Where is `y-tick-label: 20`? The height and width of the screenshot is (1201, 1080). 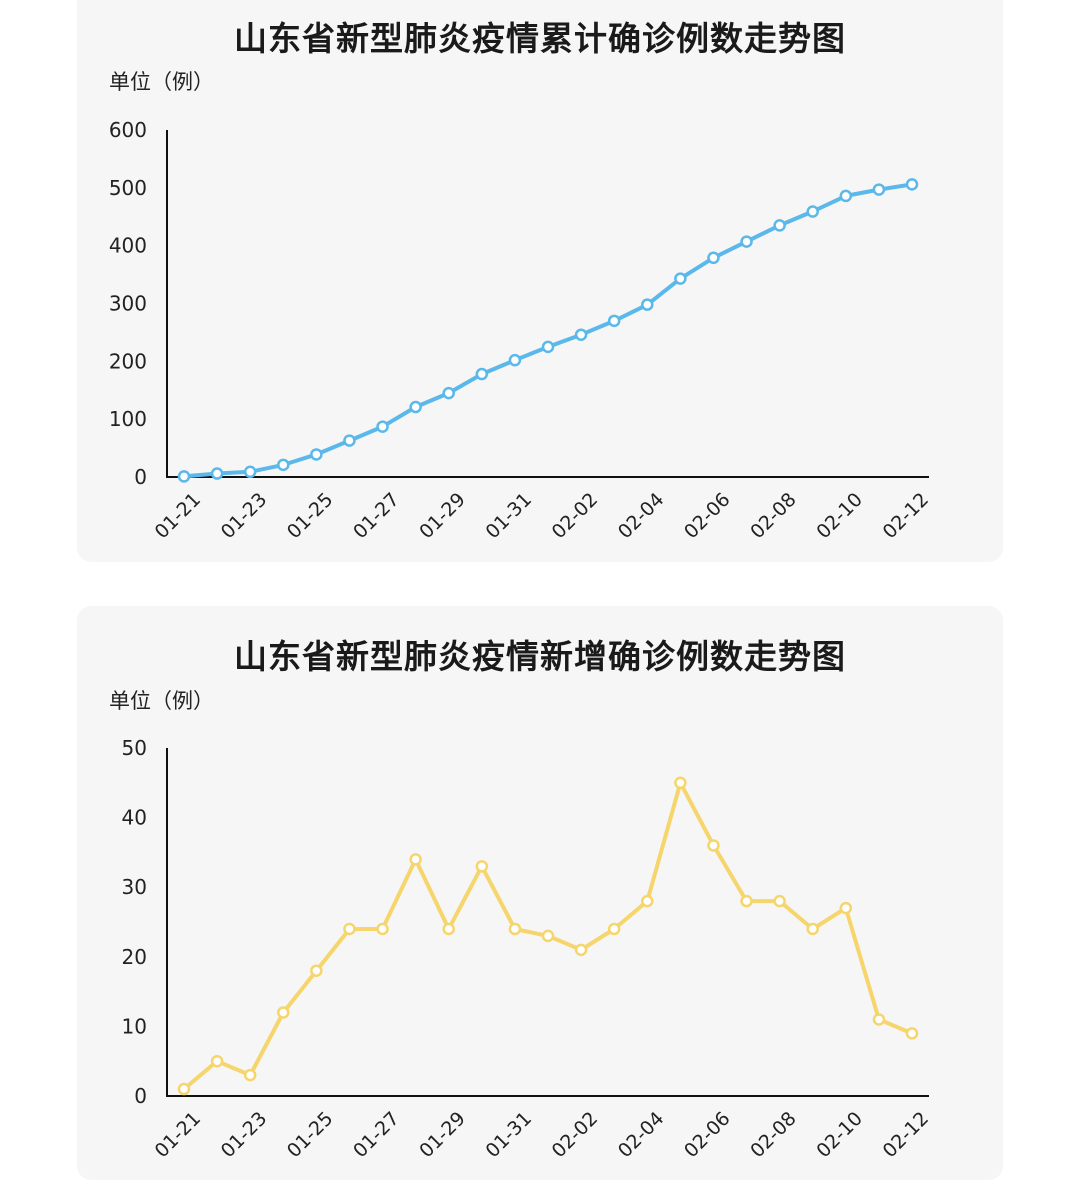
y-tick-label: 20 is located at coordinates (134, 957).